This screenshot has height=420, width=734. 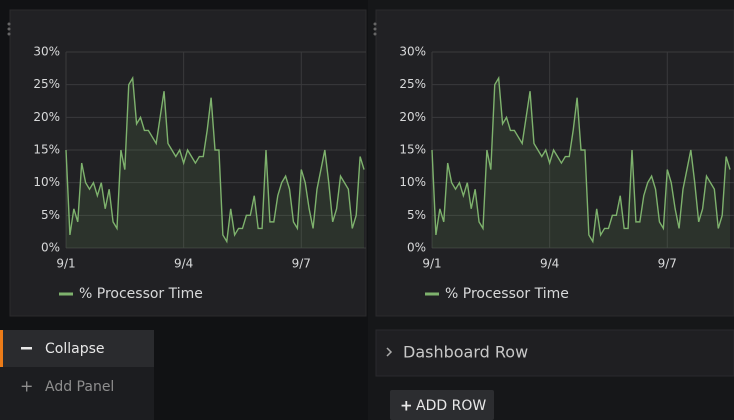 I want to click on row-title: Dashboard Row, so click(x=465, y=352).